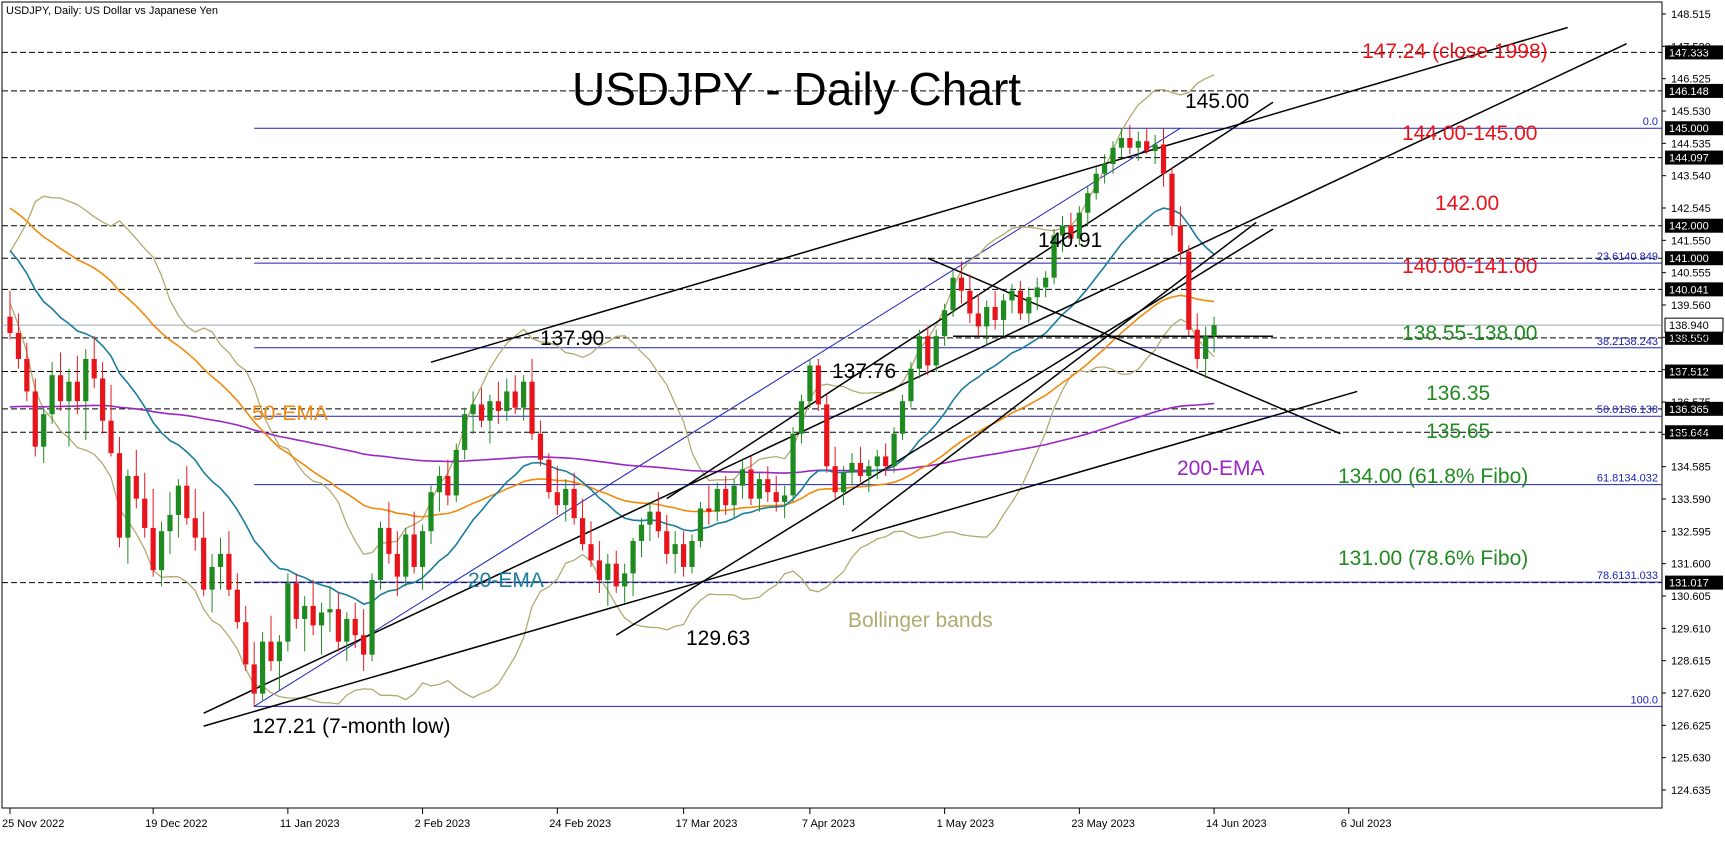 The image size is (1725, 841). I want to click on x-tick-label: 1 May 2023, so click(965, 824).